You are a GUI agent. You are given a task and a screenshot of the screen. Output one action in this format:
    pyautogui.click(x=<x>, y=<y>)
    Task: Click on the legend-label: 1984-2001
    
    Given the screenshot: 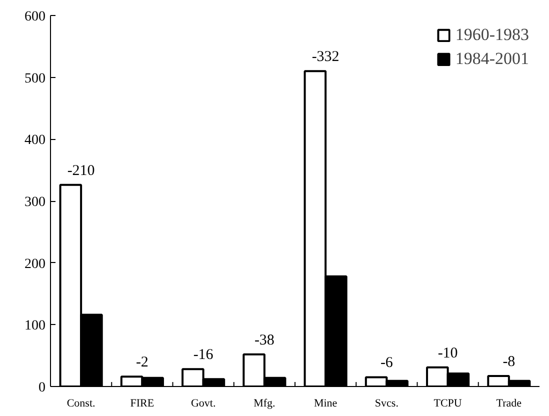 What is the action you would take?
    pyautogui.click(x=492, y=59)
    